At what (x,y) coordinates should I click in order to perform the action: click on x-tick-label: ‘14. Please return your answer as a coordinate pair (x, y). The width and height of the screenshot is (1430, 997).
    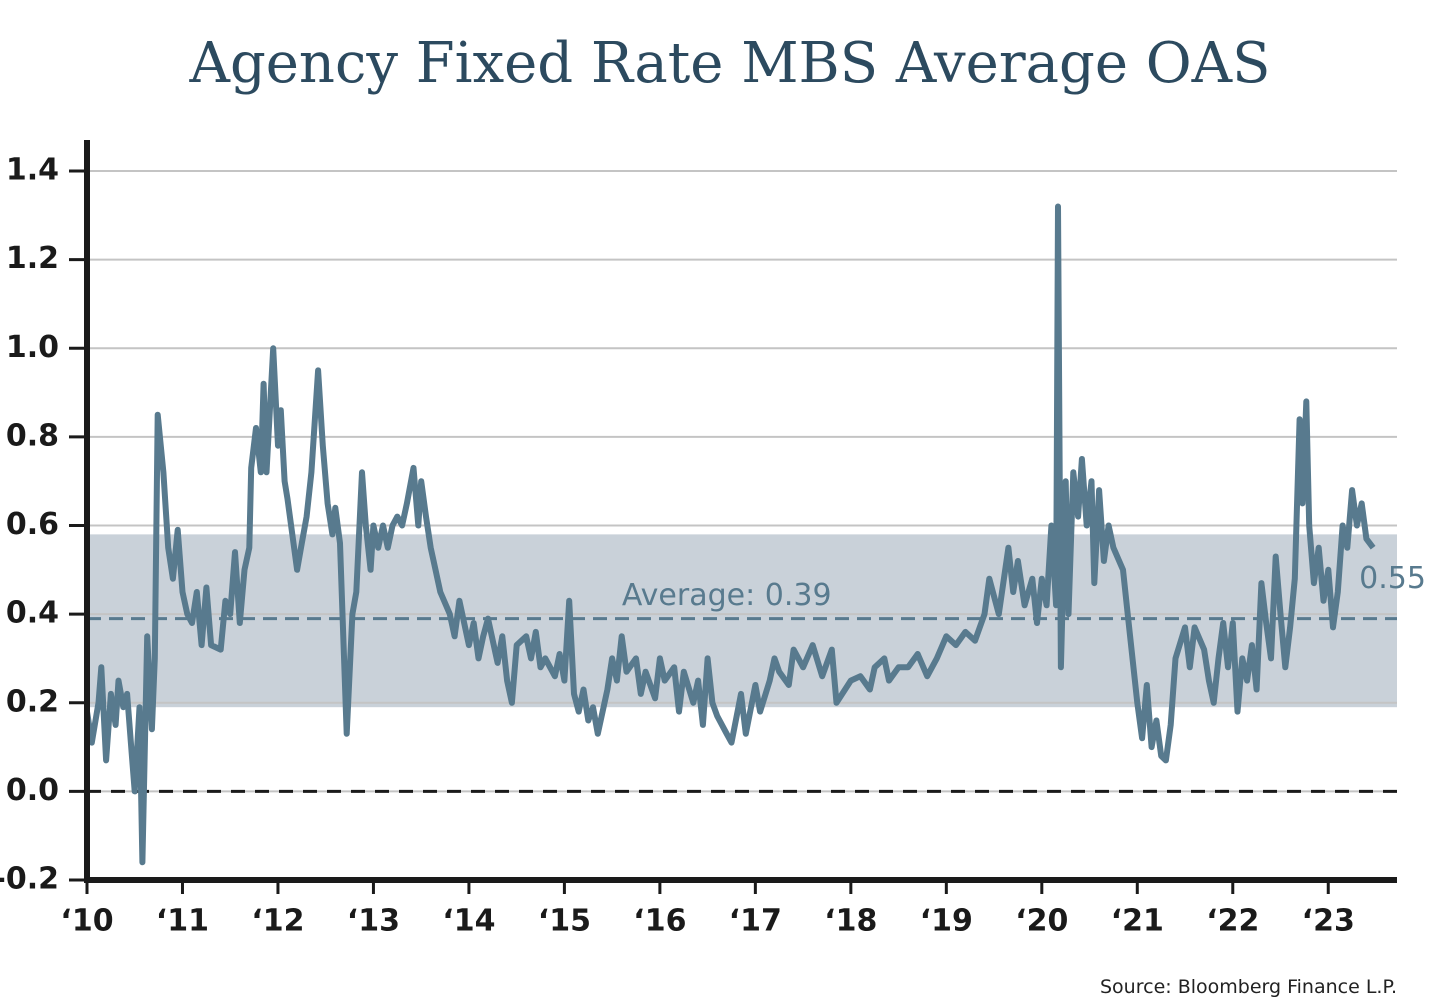
    Looking at the image, I should click on (468, 921).